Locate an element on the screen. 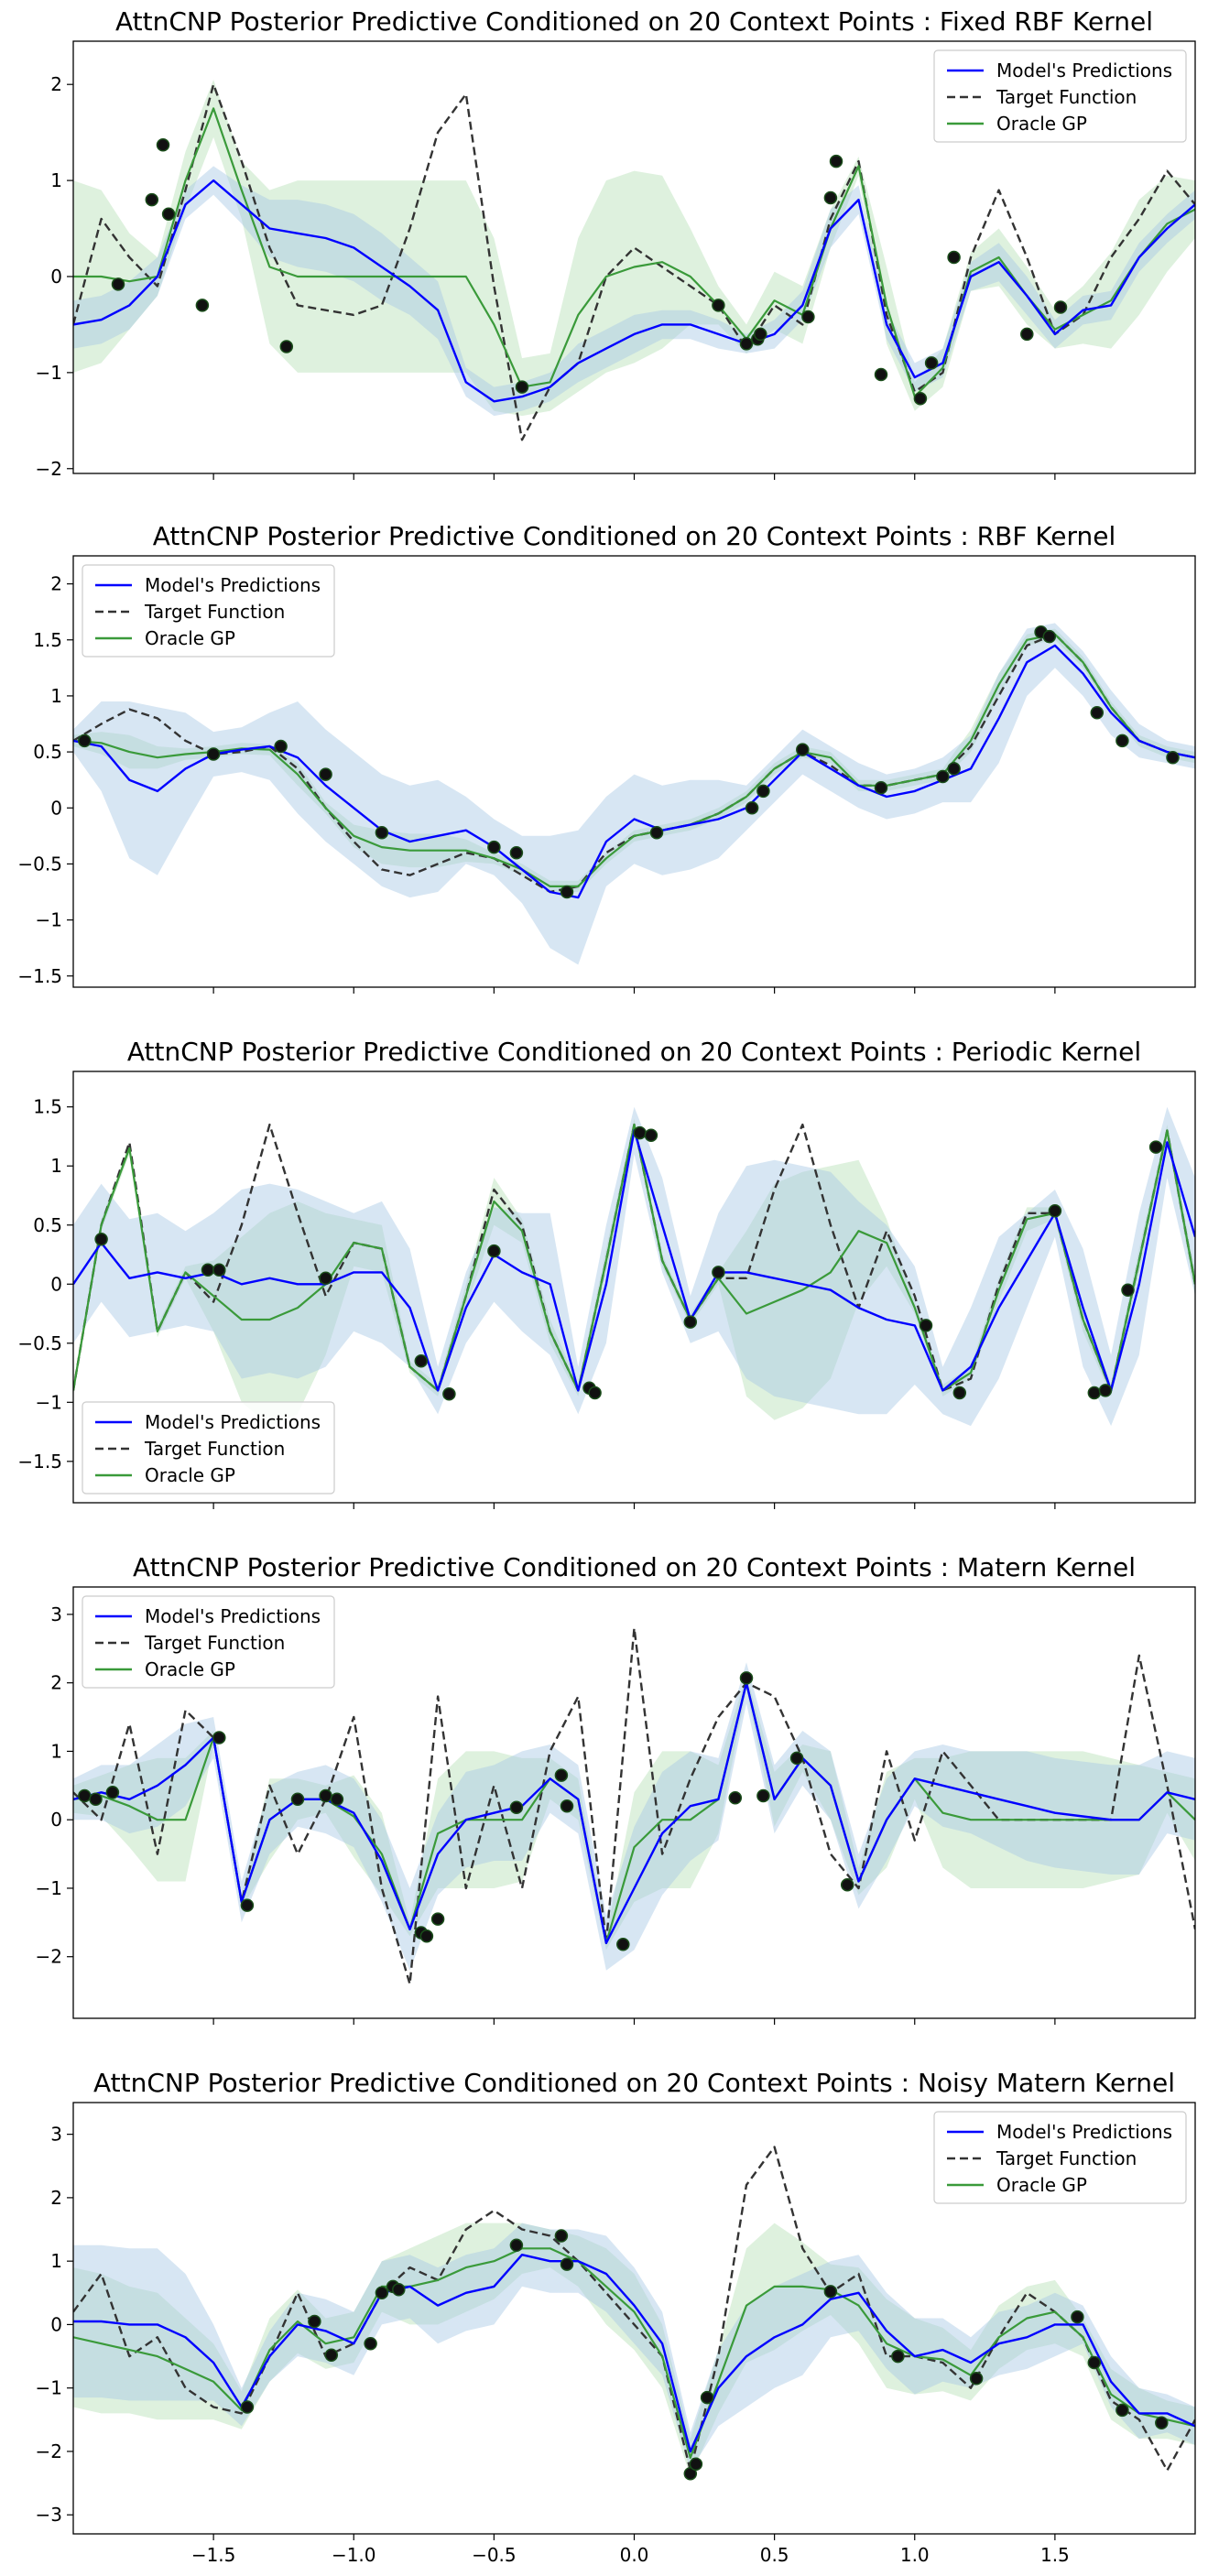 Image resolution: width=1208 pixels, height=2576 pixels. y-tick-label: −1.5 is located at coordinates (39, 976).